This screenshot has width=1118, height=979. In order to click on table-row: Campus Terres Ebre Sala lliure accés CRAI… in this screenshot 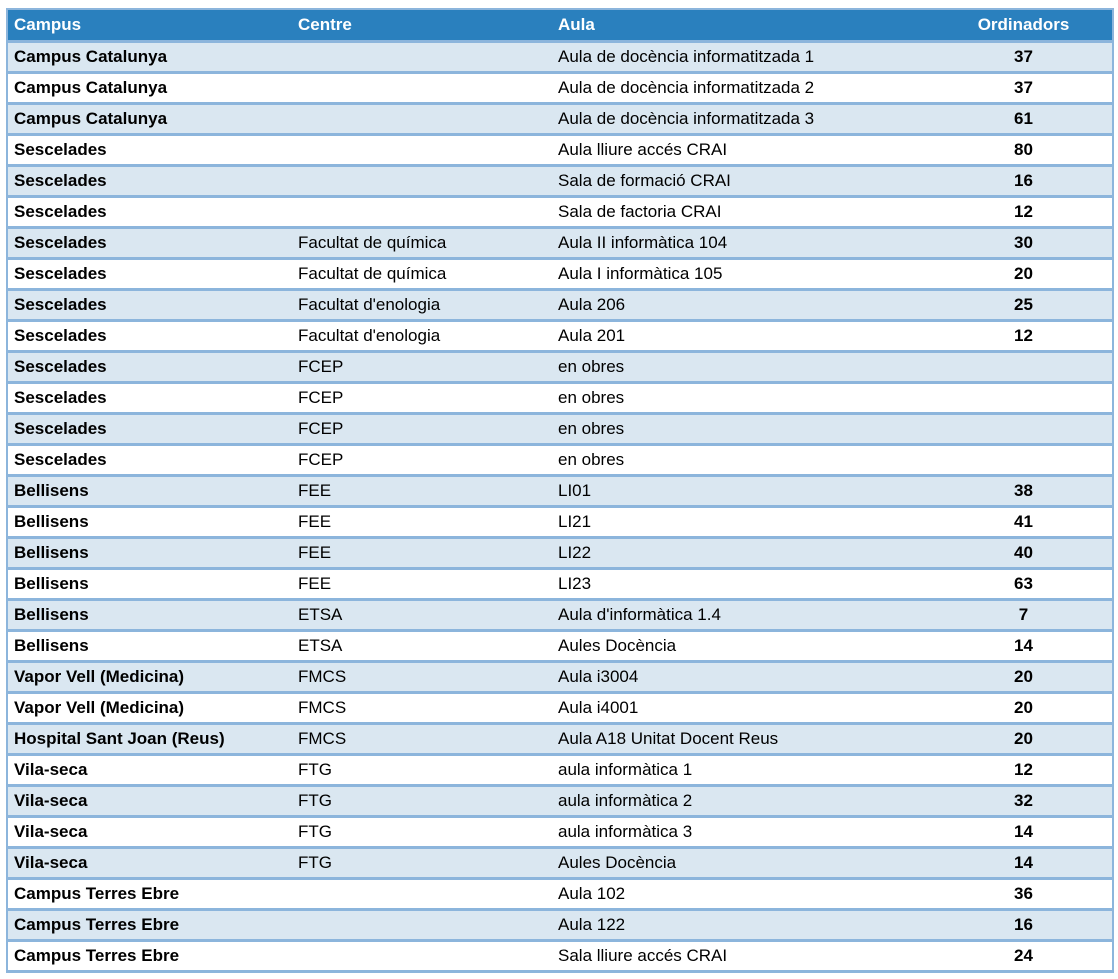, I will do `click(560, 956)`.